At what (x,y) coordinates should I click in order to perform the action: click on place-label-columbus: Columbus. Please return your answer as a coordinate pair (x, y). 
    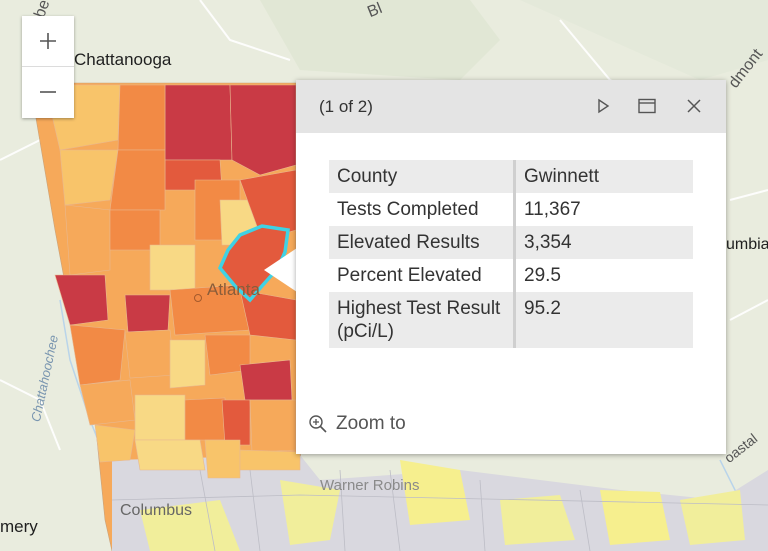
    Looking at the image, I should click on (156, 510).